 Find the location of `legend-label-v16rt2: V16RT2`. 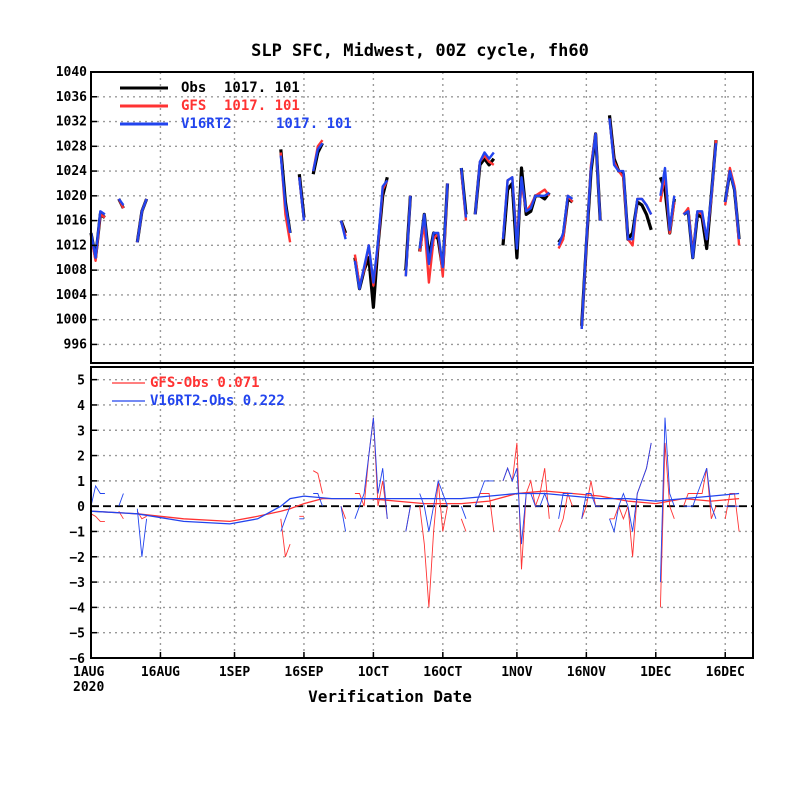

legend-label-v16rt2: V16RT2 is located at coordinates (206, 124).